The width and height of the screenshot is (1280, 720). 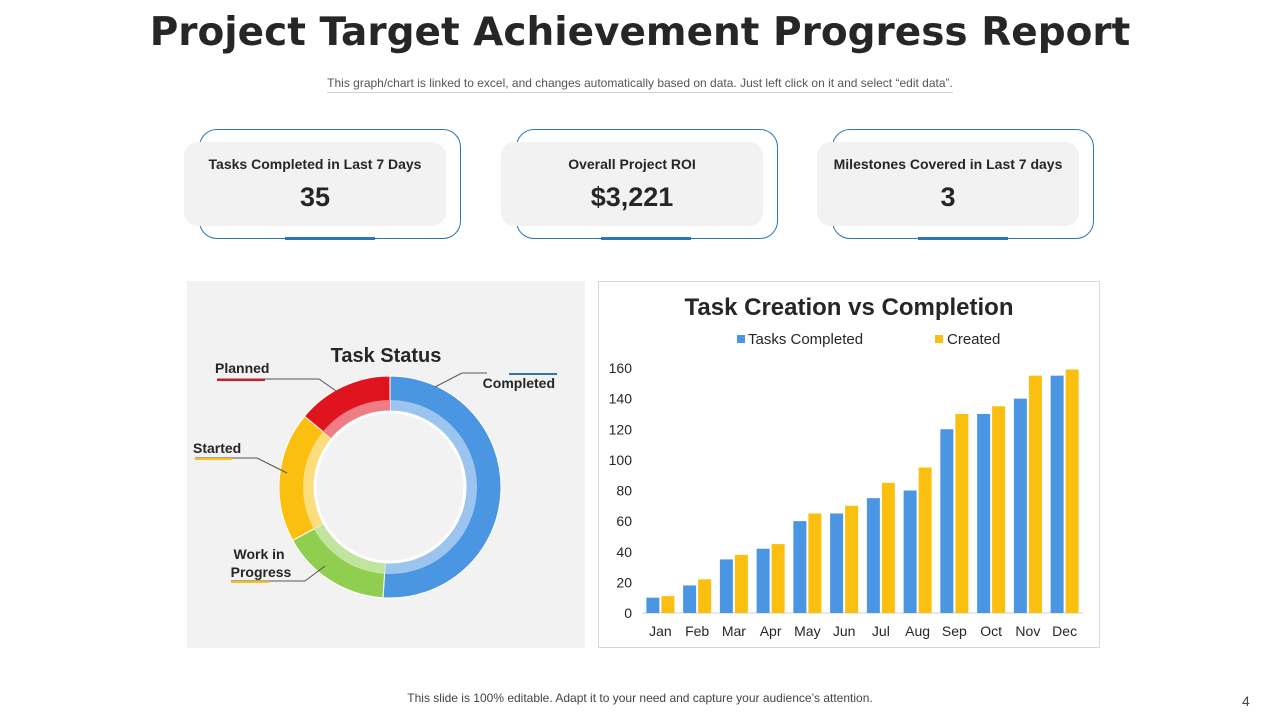 What do you see at coordinates (1057, 494) in the screenshot?
I see `bar-tasks-completed-dec` at bounding box center [1057, 494].